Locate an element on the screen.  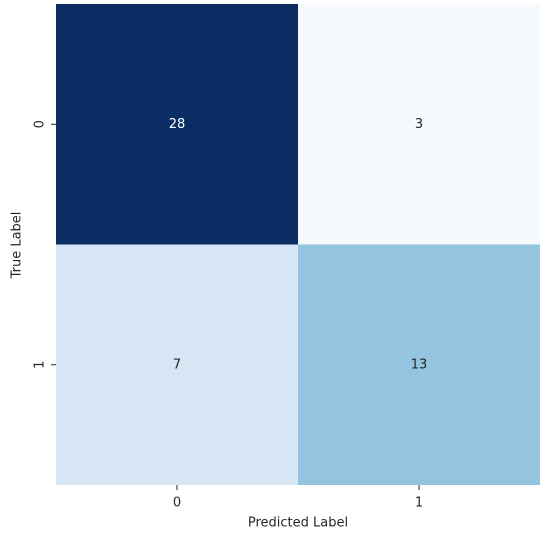
y-tick-label: 0 is located at coordinates (40, 124).